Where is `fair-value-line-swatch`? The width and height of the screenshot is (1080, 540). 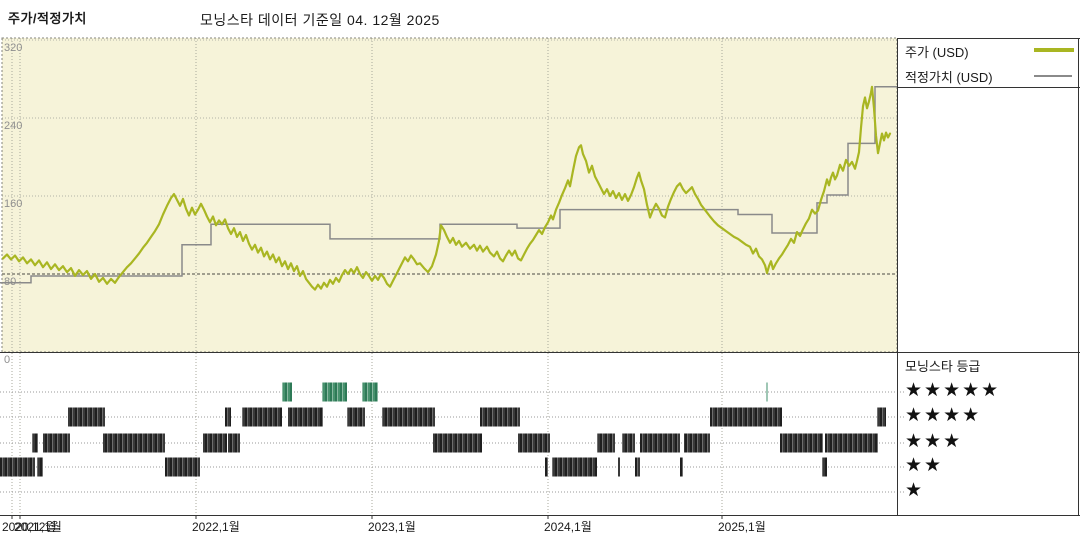
fair-value-line-swatch is located at coordinates (1053, 76).